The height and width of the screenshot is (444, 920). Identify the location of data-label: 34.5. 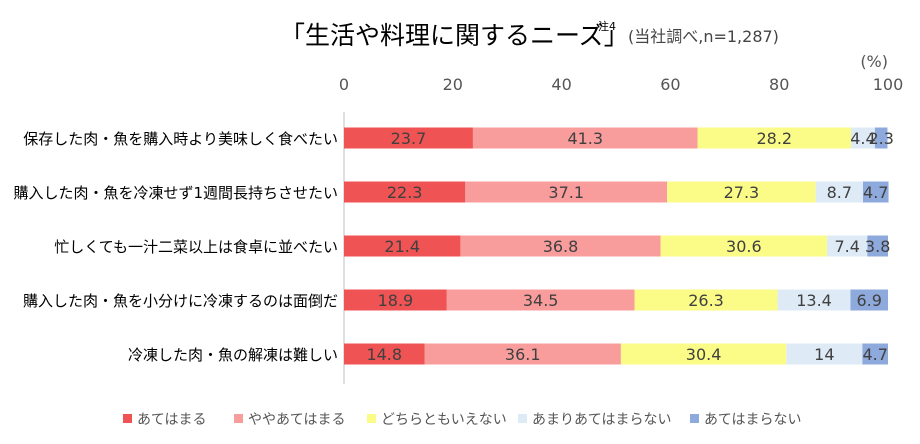
(541, 300).